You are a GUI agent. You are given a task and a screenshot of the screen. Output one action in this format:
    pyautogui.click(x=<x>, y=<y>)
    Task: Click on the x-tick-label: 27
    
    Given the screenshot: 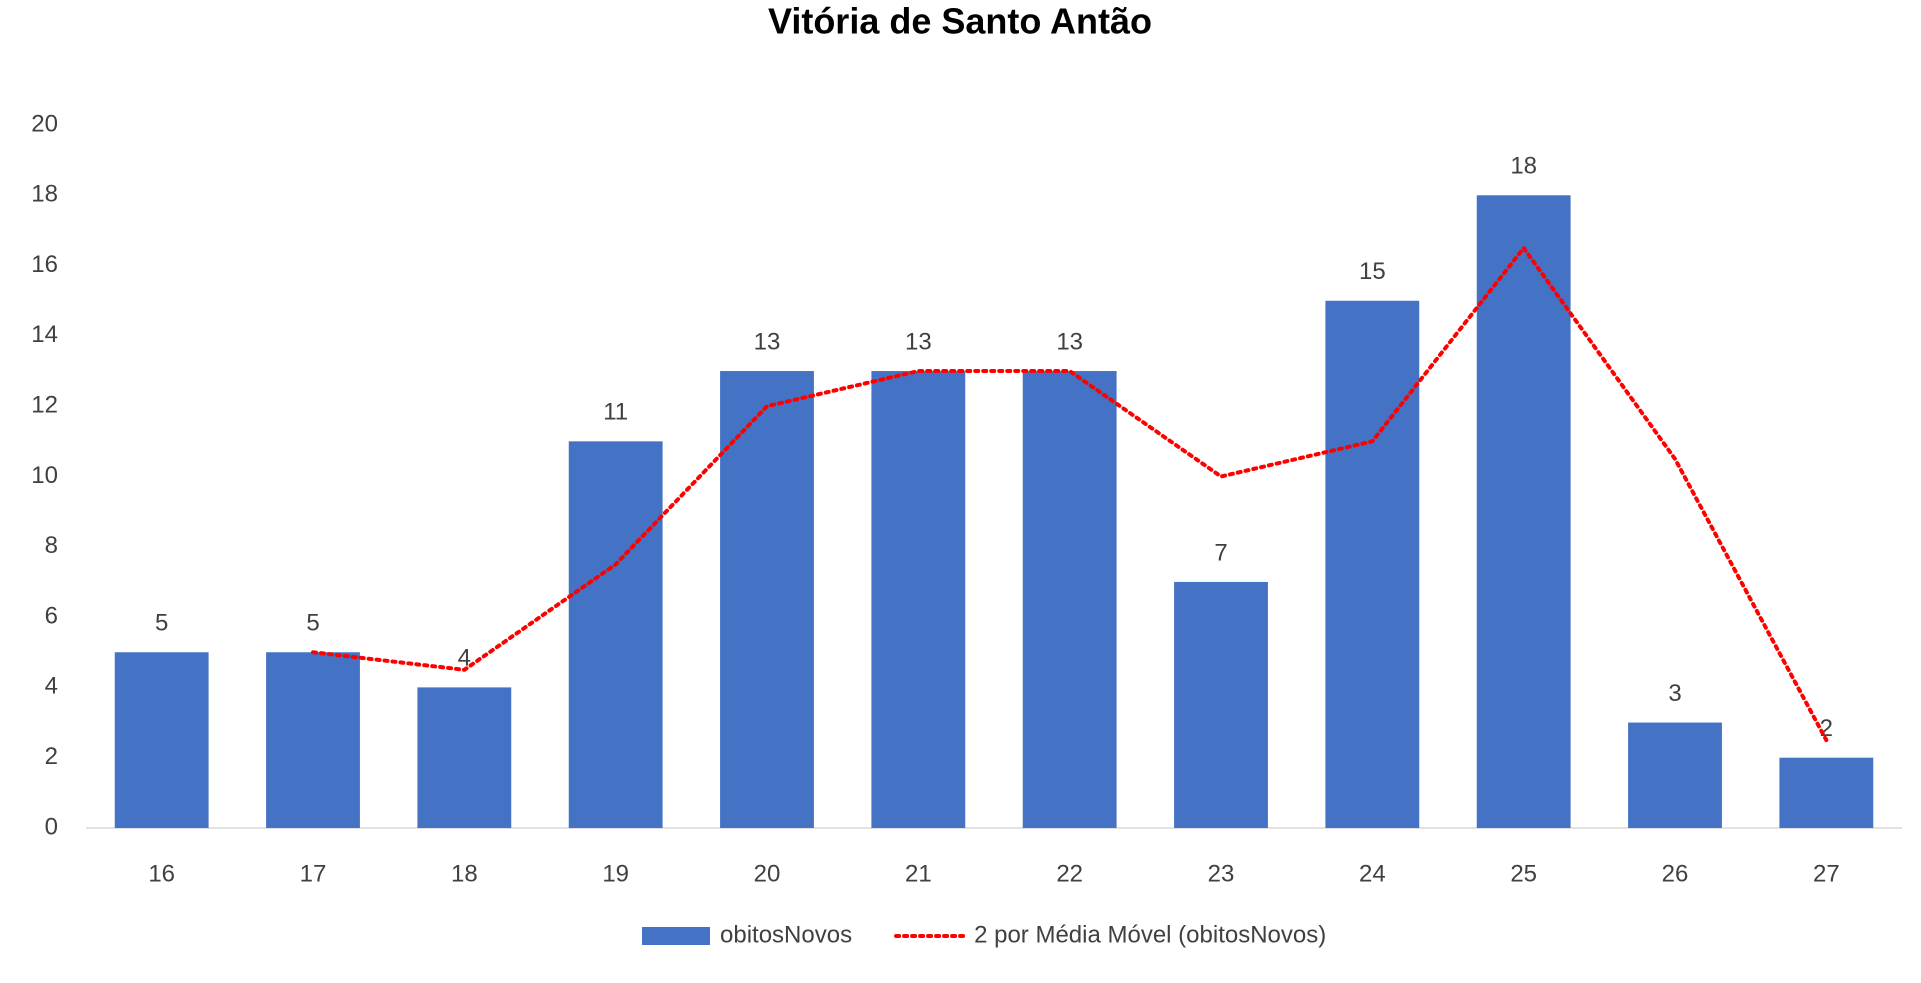 What is the action you would take?
    pyautogui.click(x=1826, y=873)
    